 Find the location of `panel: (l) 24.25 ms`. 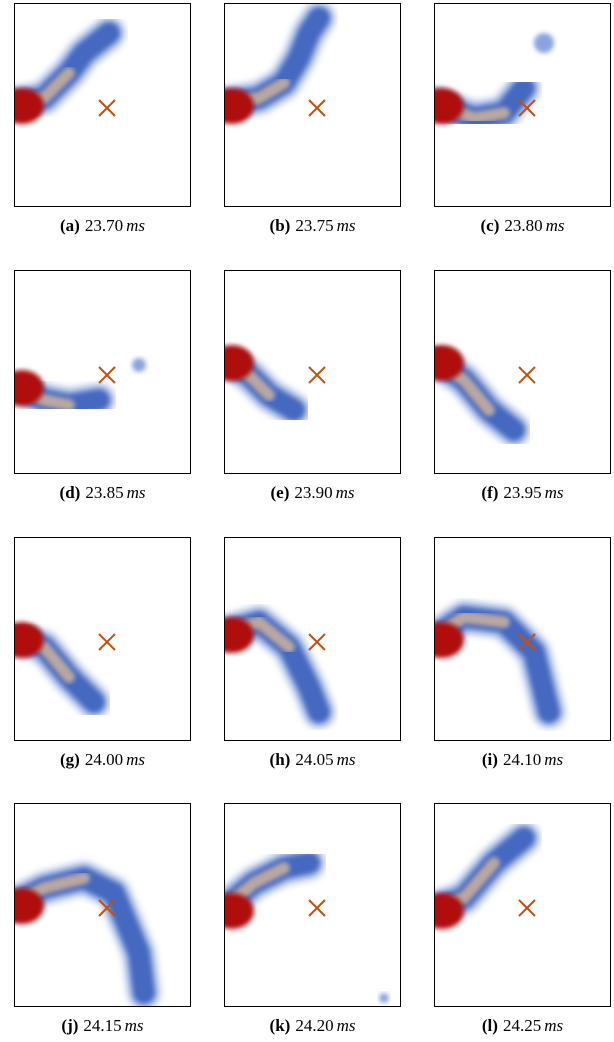

panel: (l) 24.25 ms is located at coordinates (522, 919).